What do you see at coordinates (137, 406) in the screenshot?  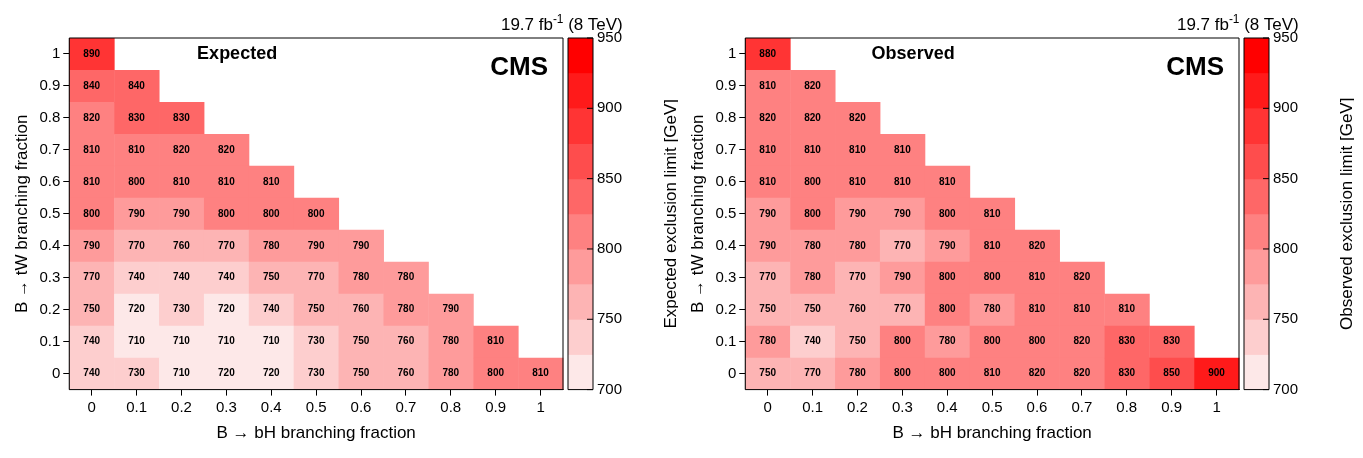 I see `x-tick-label: 0.1` at bounding box center [137, 406].